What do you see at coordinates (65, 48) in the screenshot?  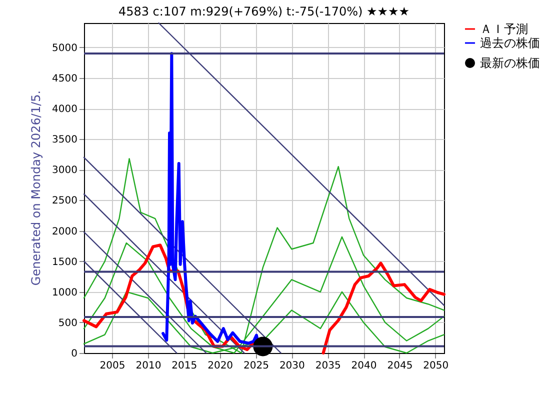 I see `y-tick-label: 5000` at bounding box center [65, 48].